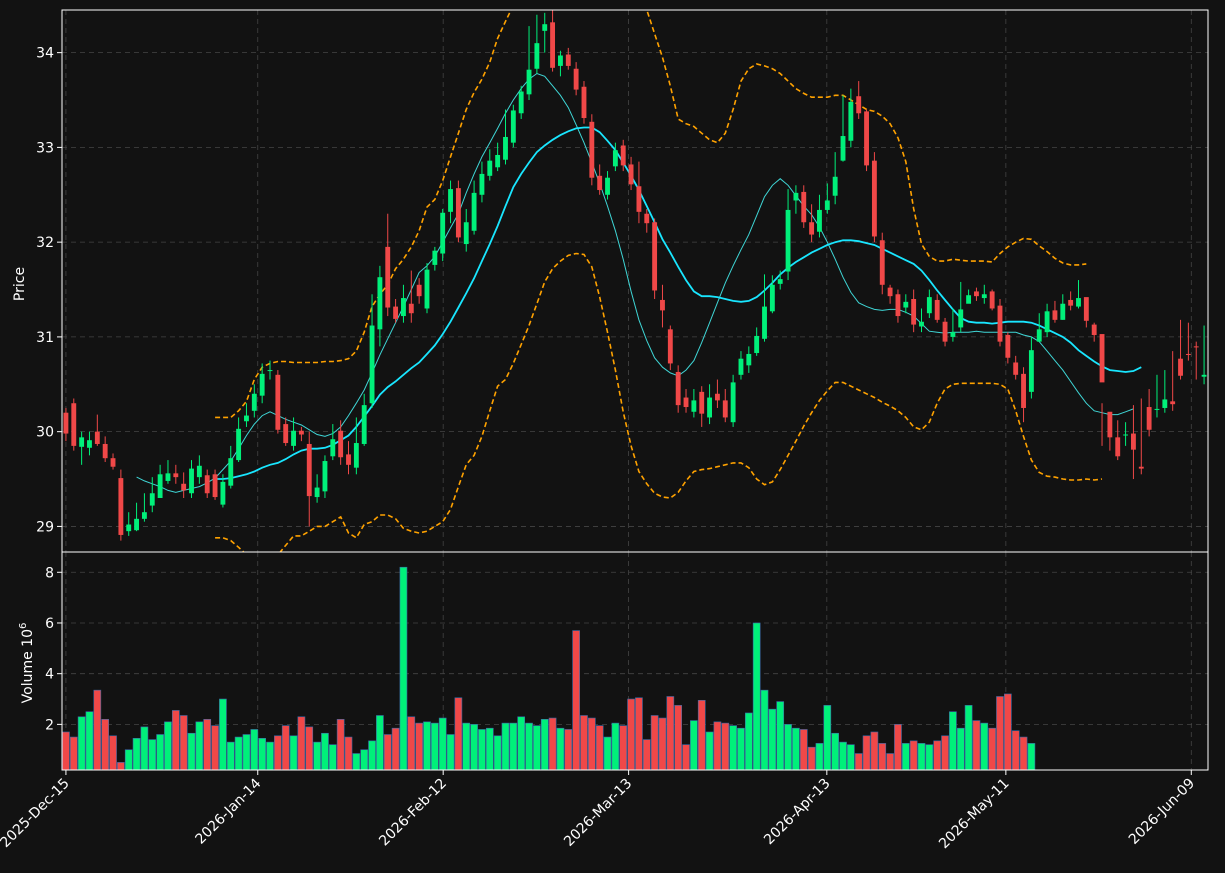 The width and height of the screenshot is (1225, 873). What do you see at coordinates (28, 666) in the screenshot?
I see `volume-axis-label-text: Volume 10` at bounding box center [28, 666].